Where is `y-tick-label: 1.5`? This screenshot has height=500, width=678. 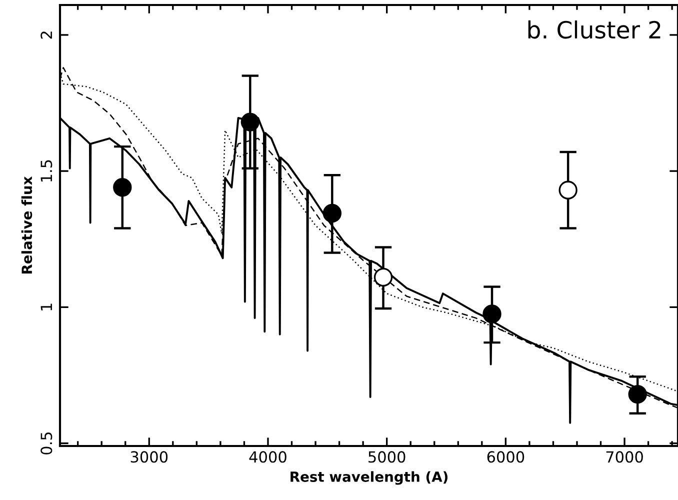 y-tick-label: 1.5 is located at coordinates (46, 171).